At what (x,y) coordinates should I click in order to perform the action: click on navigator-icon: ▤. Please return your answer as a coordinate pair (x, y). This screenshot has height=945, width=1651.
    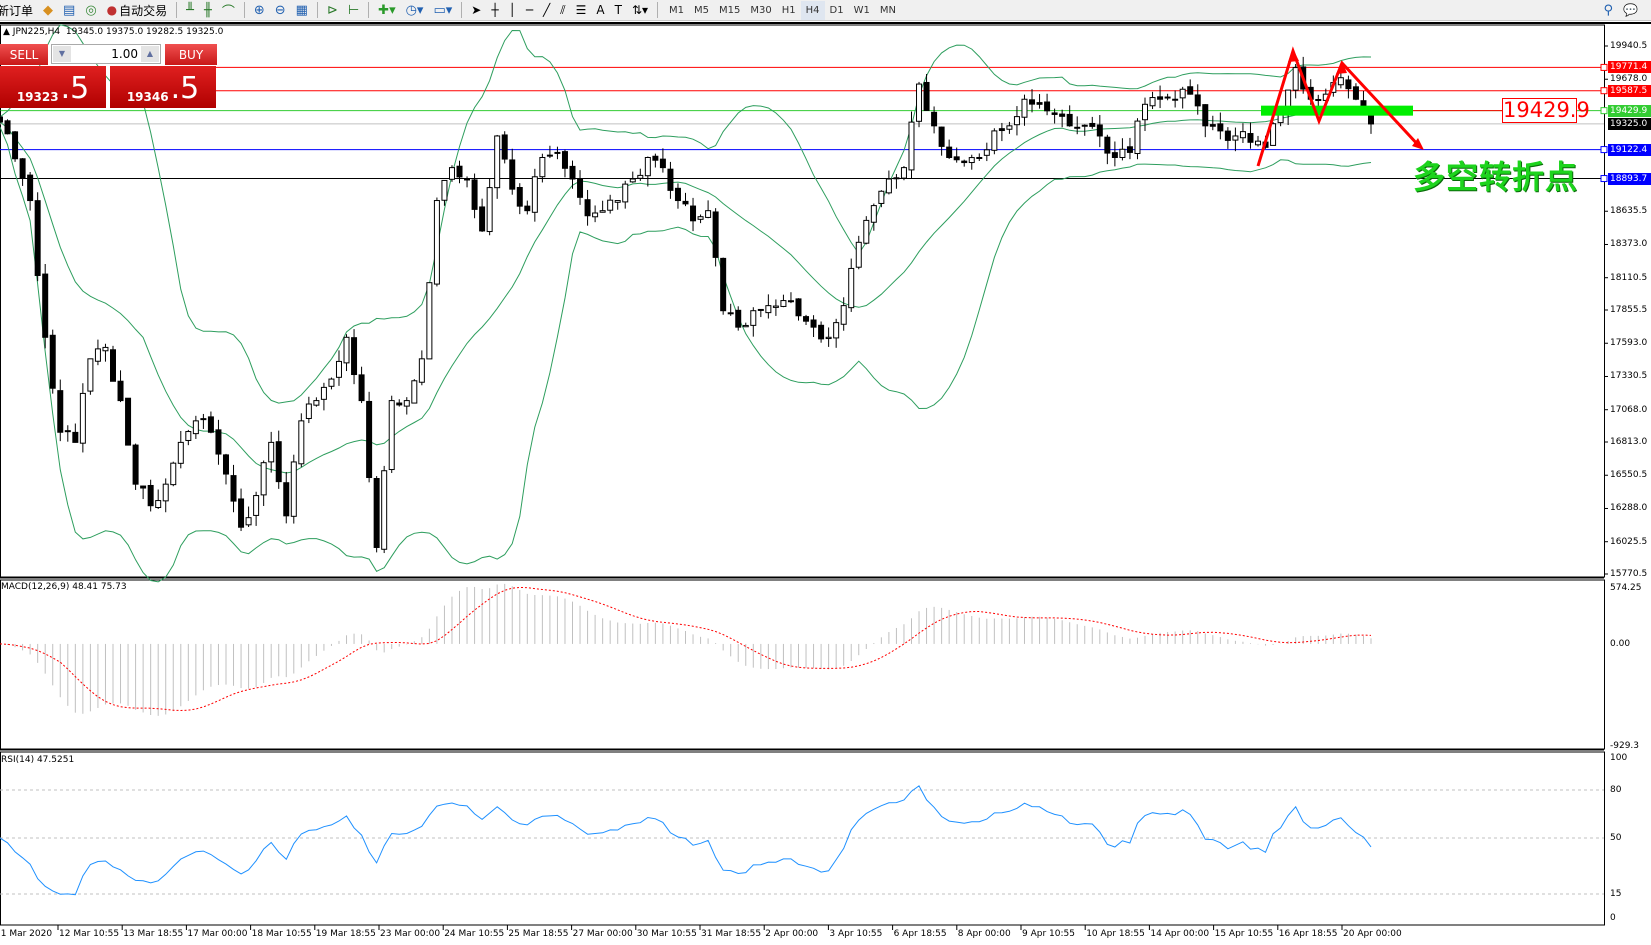
    Looking at the image, I should click on (69, 10).